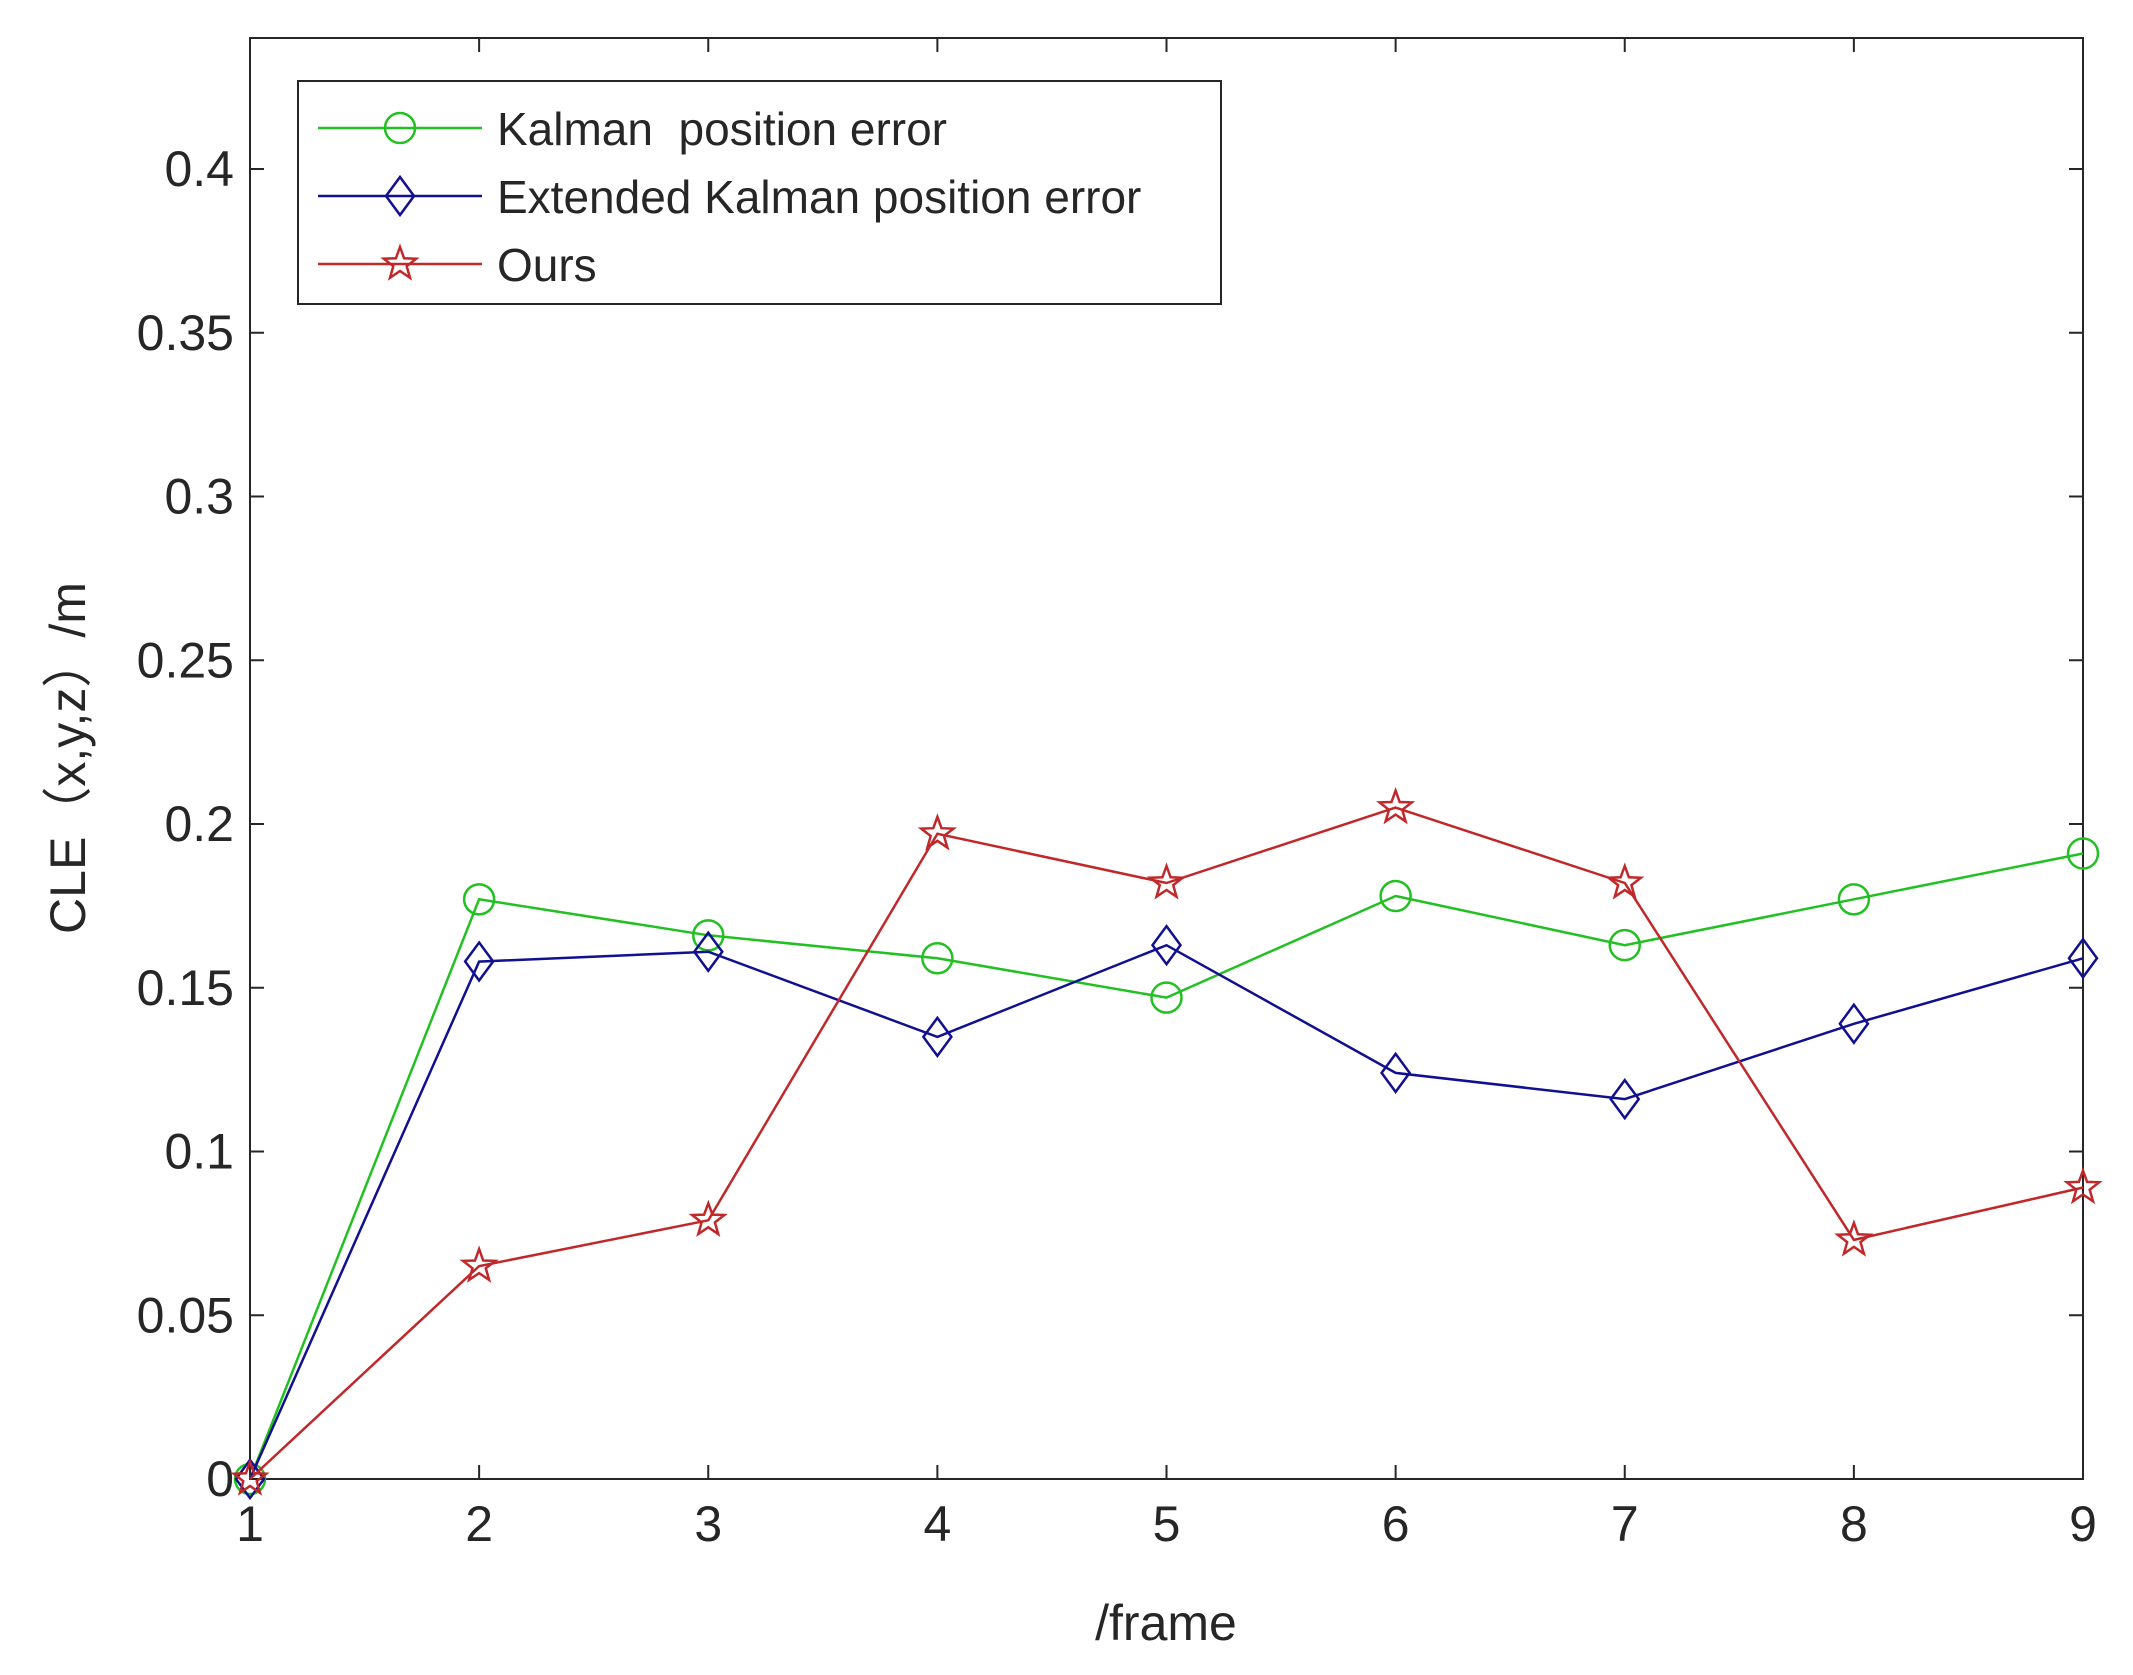 This screenshot has width=2133, height=1675. What do you see at coordinates (937, 1524) in the screenshot?
I see `x-tick-label: 4` at bounding box center [937, 1524].